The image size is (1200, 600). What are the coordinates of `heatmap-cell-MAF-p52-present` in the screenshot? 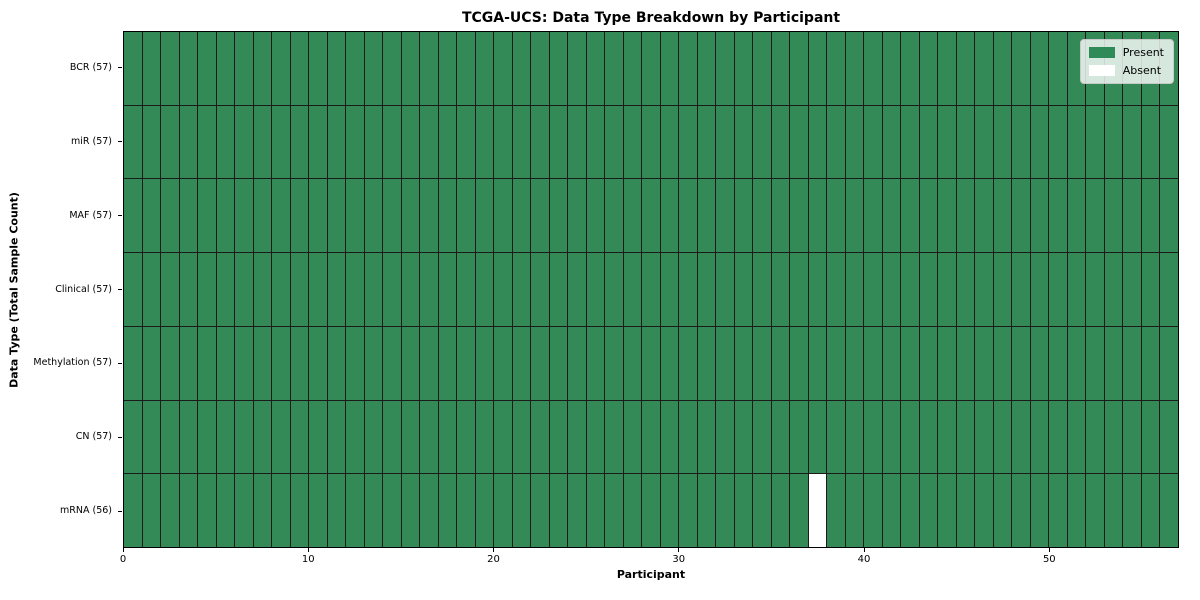 It's located at (1095, 216).